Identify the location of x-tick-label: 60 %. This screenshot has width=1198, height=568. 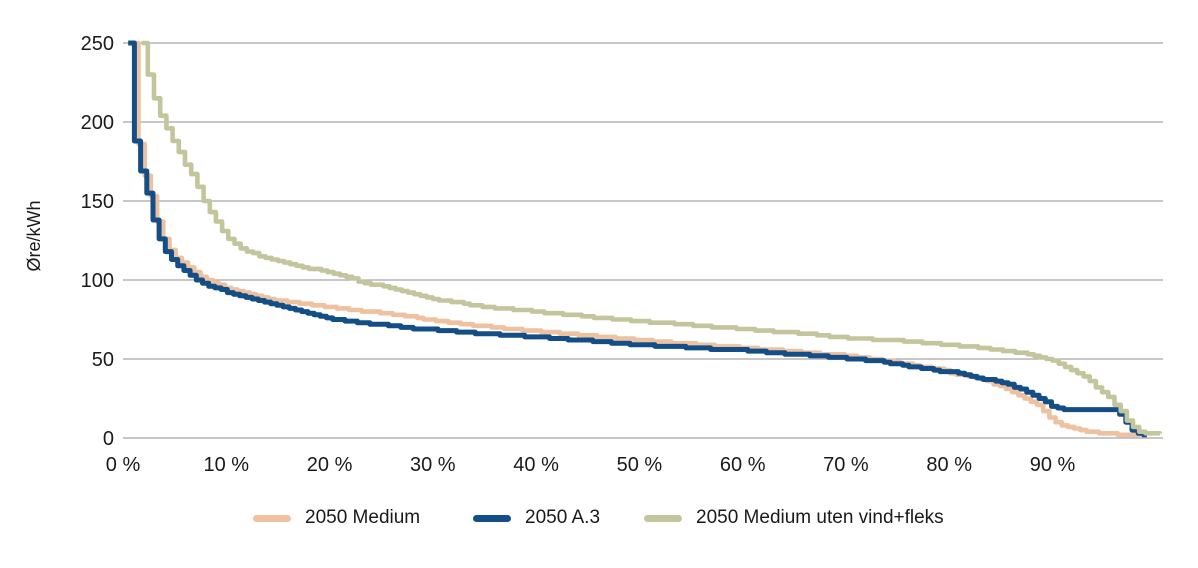
(743, 465).